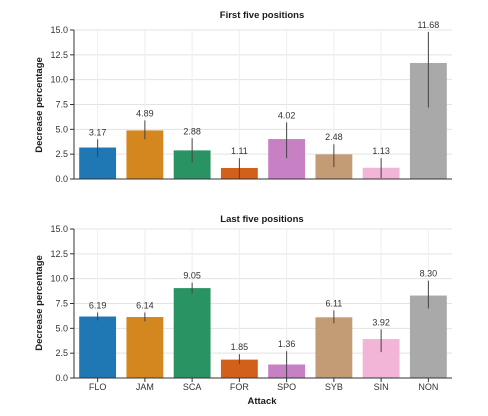 This screenshot has width=488, height=416. I want to click on value-label: 6.14, so click(145, 305).